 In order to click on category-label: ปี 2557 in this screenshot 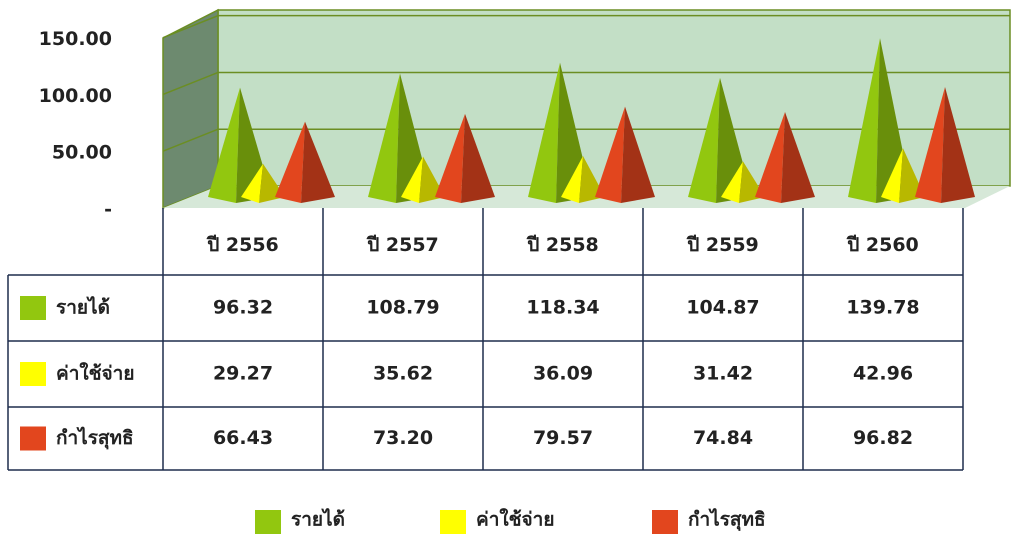, I will do `click(402, 245)`.